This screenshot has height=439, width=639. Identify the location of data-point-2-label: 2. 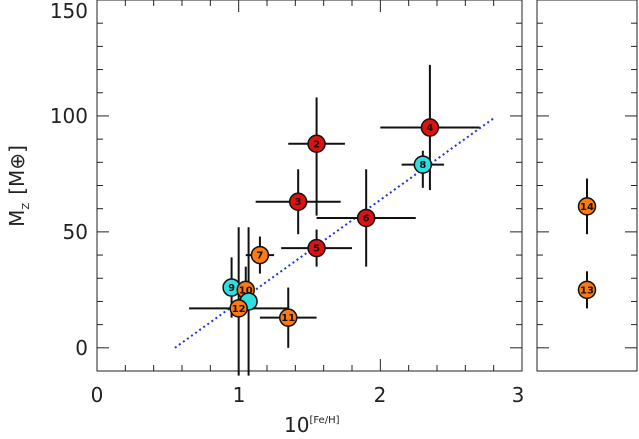
(316, 144).